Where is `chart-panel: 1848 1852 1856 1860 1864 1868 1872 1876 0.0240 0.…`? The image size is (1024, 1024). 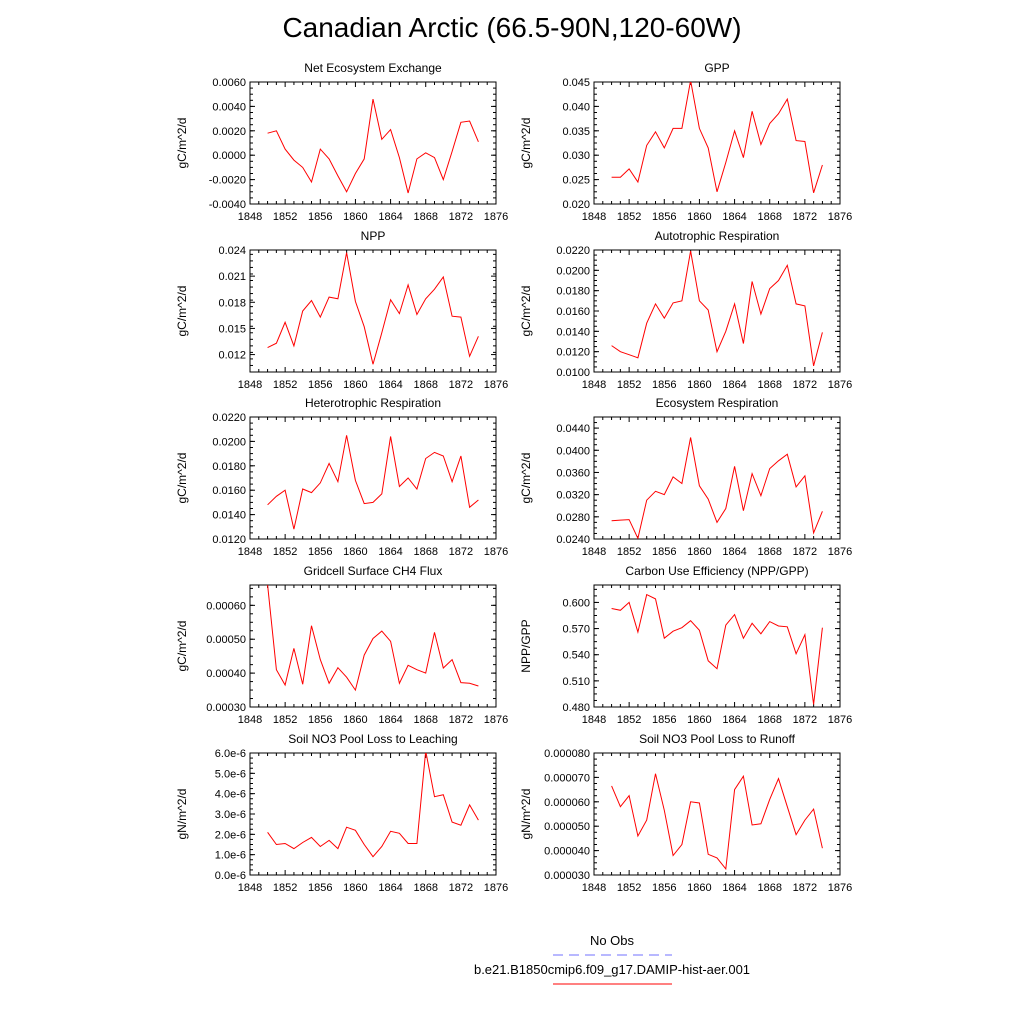 chart-panel: 1848 1852 1856 1860 1864 1868 1872 1876 0.0240 0.… is located at coordinates (685, 477).